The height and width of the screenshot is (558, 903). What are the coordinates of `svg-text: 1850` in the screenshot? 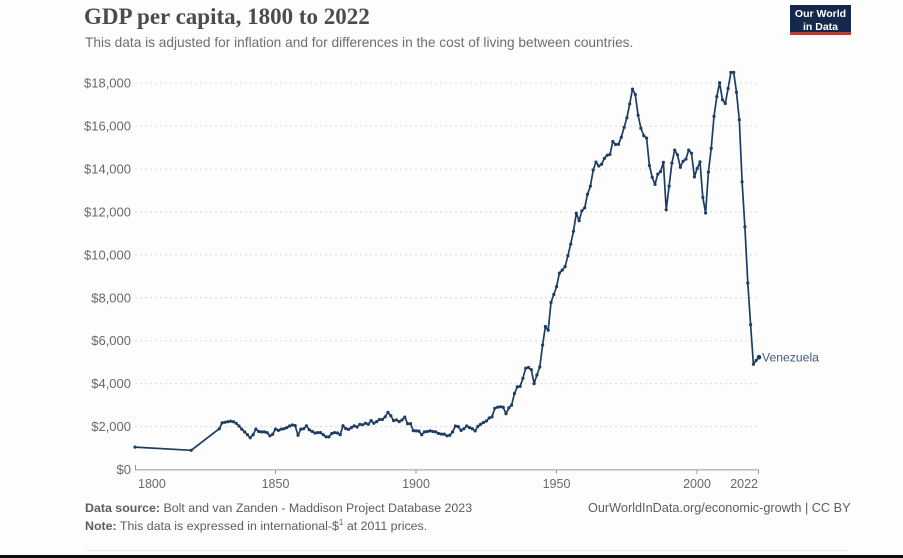 It's located at (276, 484).